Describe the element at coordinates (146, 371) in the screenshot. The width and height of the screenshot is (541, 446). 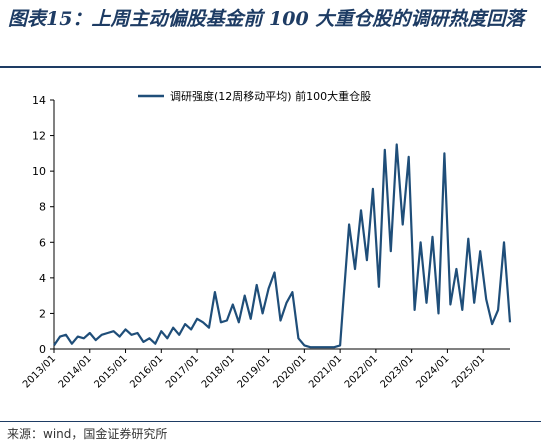
I see `x-tick-label: 2016/01` at that location.